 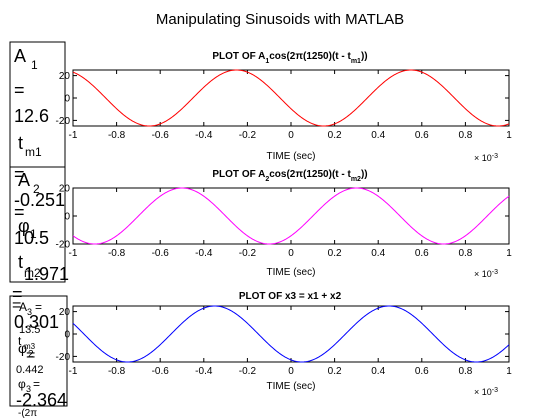 I want to click on a2-equals: =, so click(x=19, y=212).